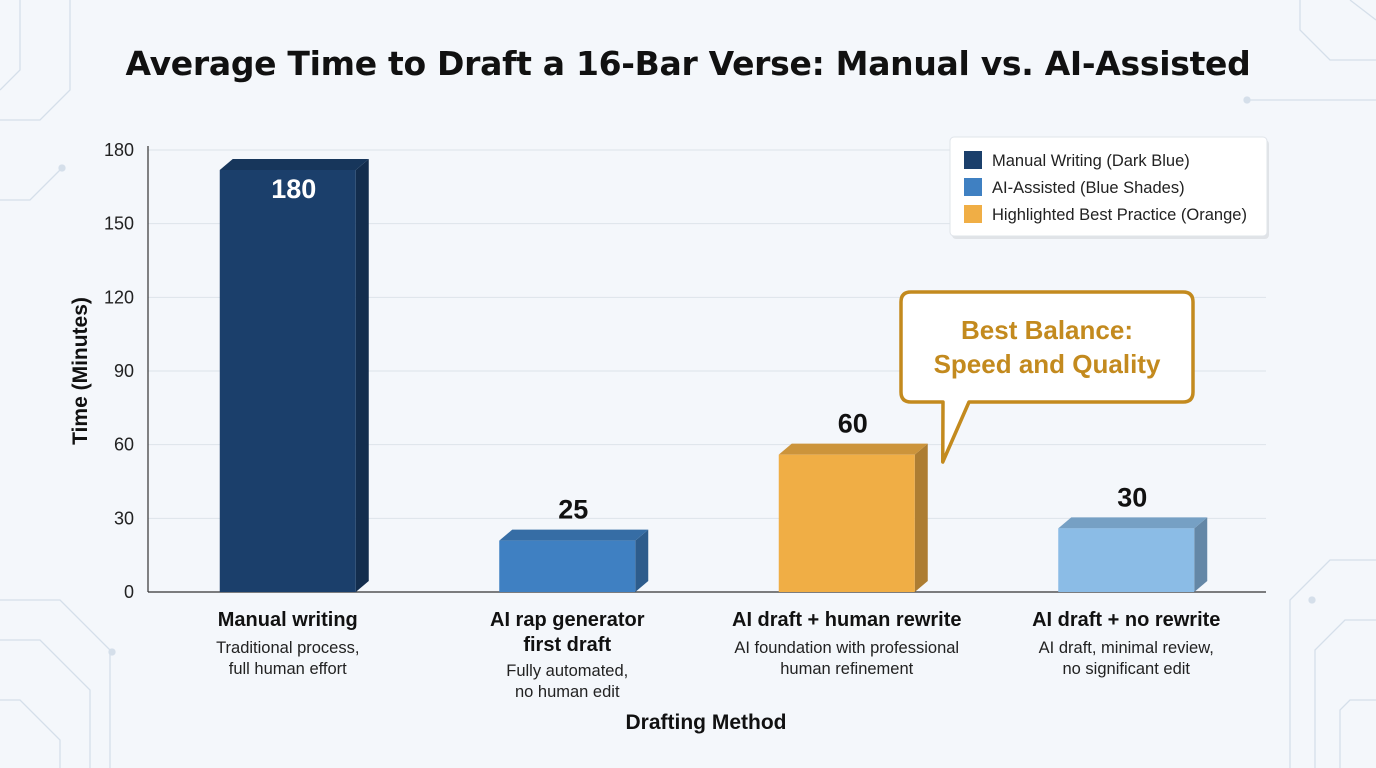 The image size is (1376, 768). I want to click on bar-value-label: 30, so click(1132, 497).